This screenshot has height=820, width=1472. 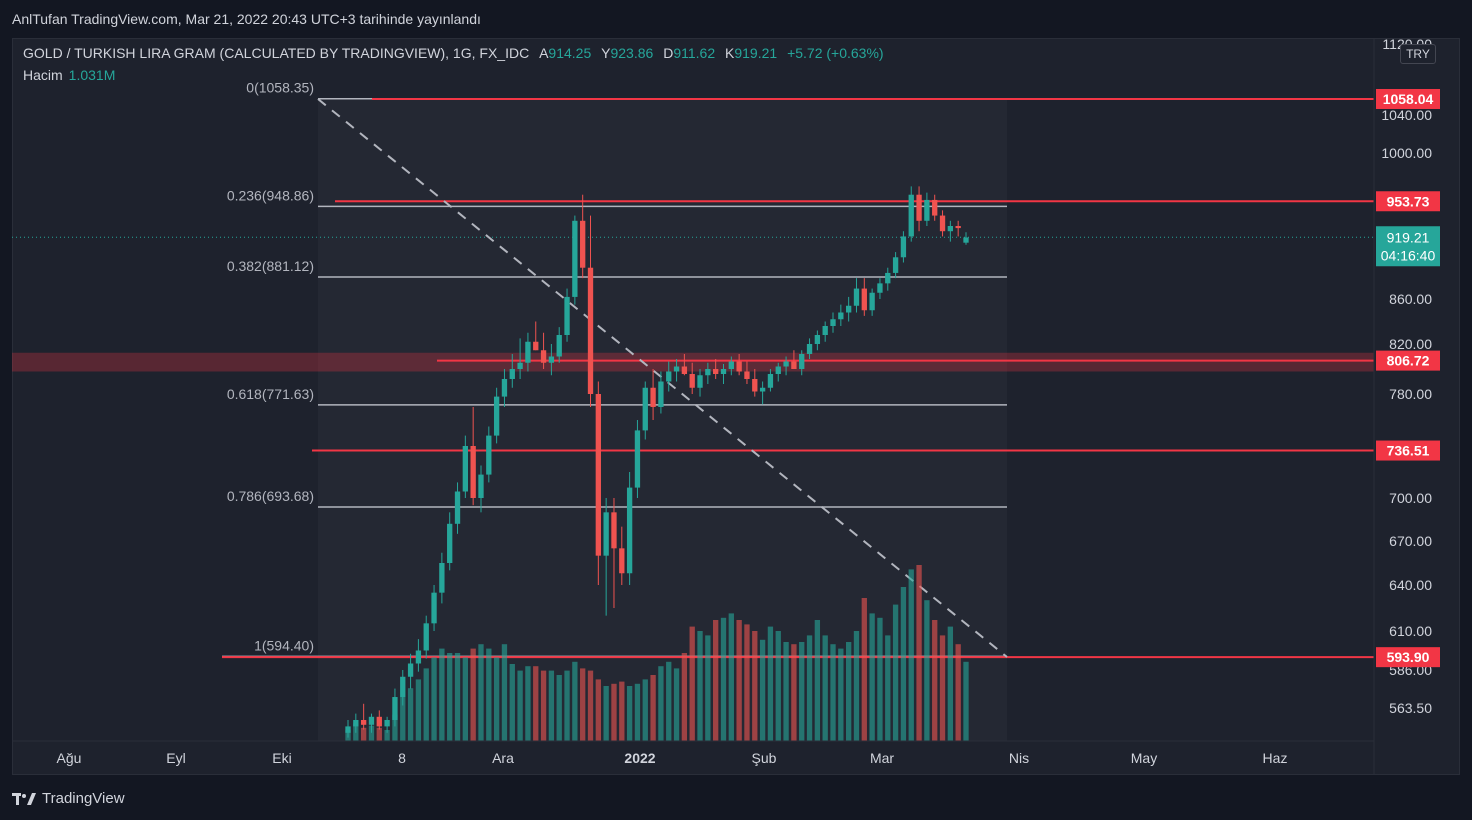 What do you see at coordinates (632, 53) in the screenshot?
I see `high-value: 923.86` at bounding box center [632, 53].